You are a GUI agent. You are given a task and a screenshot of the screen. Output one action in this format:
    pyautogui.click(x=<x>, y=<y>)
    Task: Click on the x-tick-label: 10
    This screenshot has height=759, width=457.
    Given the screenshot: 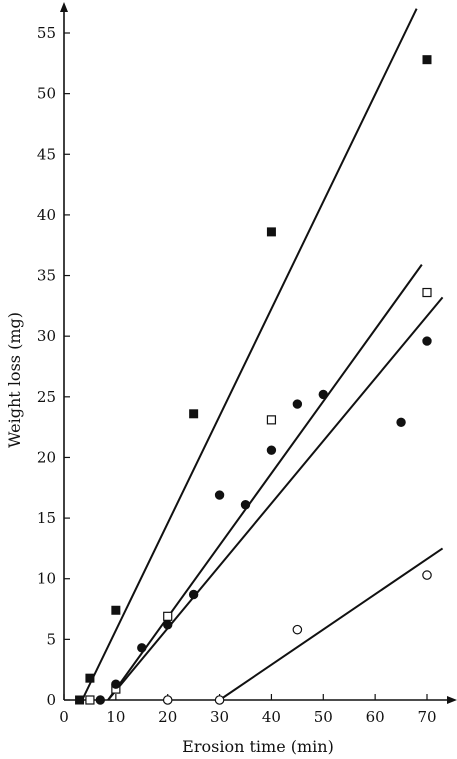 What is the action you would take?
    pyautogui.click(x=115, y=717)
    